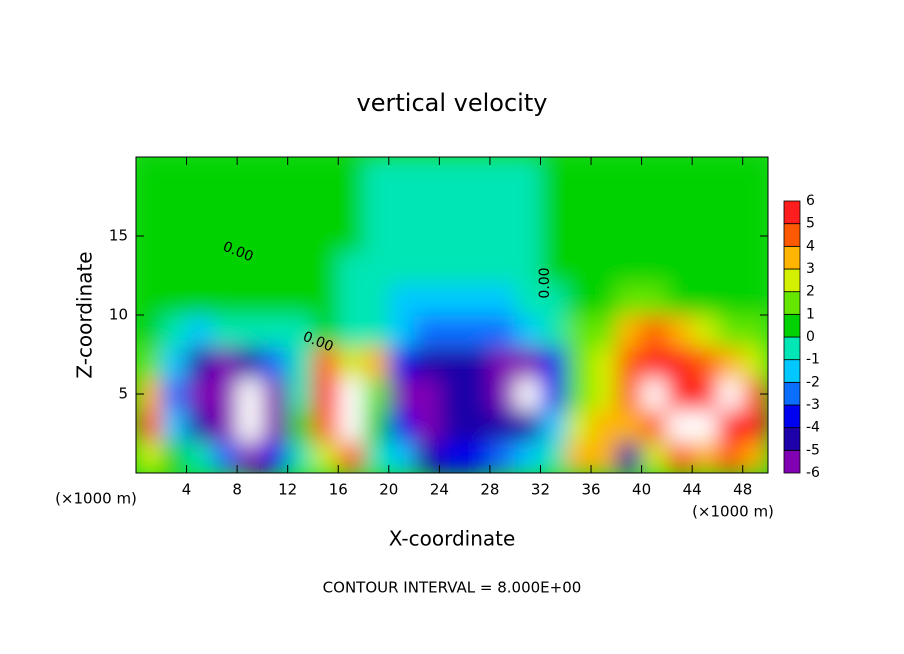  I want to click on x-tick-label: 44, so click(692, 490).